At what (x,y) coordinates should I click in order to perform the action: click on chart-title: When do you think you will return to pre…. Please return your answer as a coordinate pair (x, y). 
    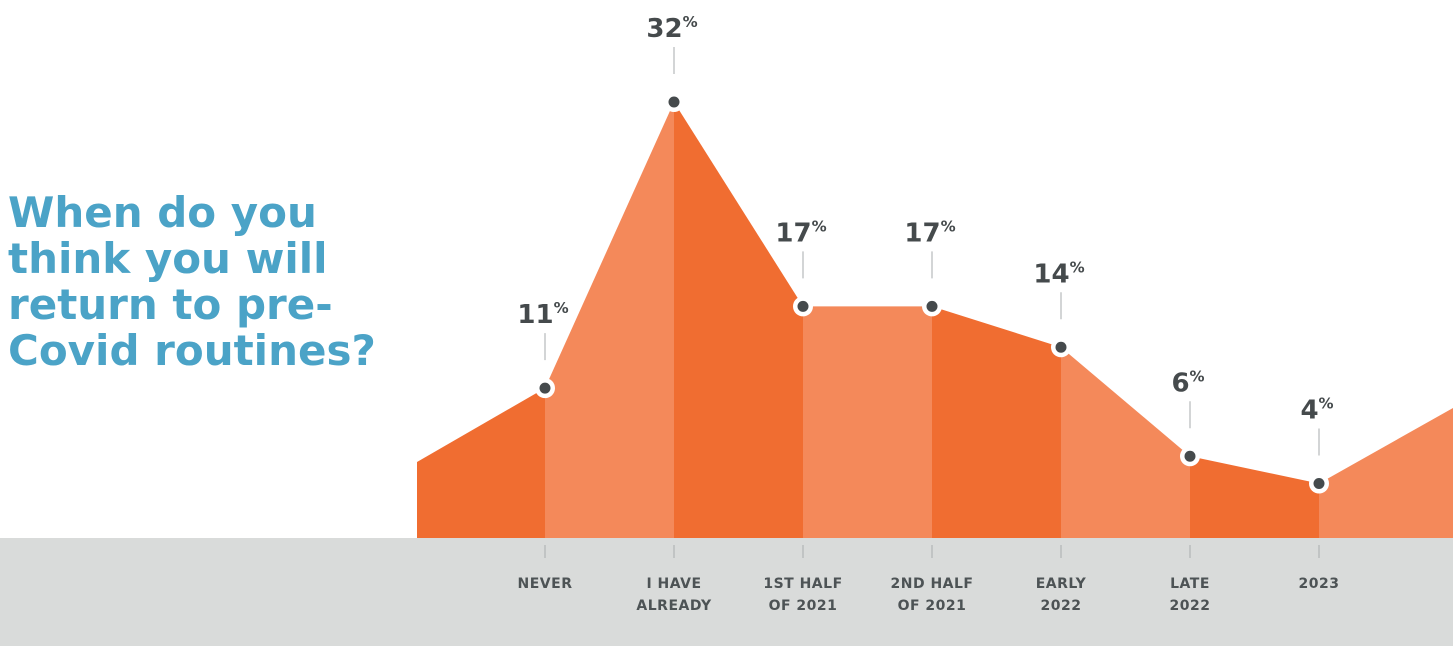
    Looking at the image, I should click on (192, 281).